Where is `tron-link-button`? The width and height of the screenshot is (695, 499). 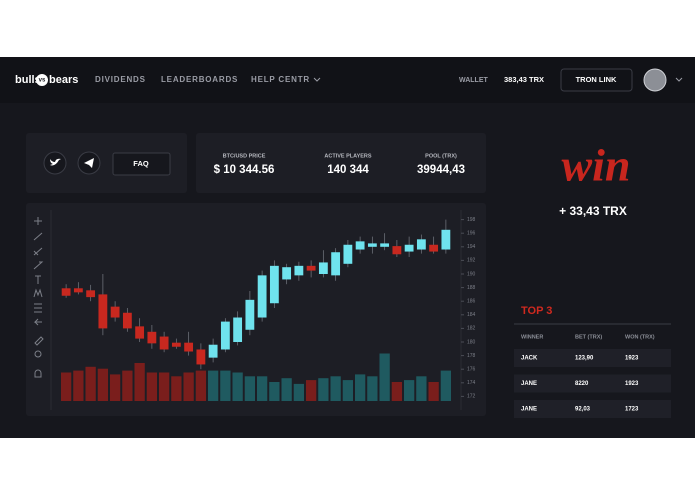
tron-link-button is located at coordinates (596, 80).